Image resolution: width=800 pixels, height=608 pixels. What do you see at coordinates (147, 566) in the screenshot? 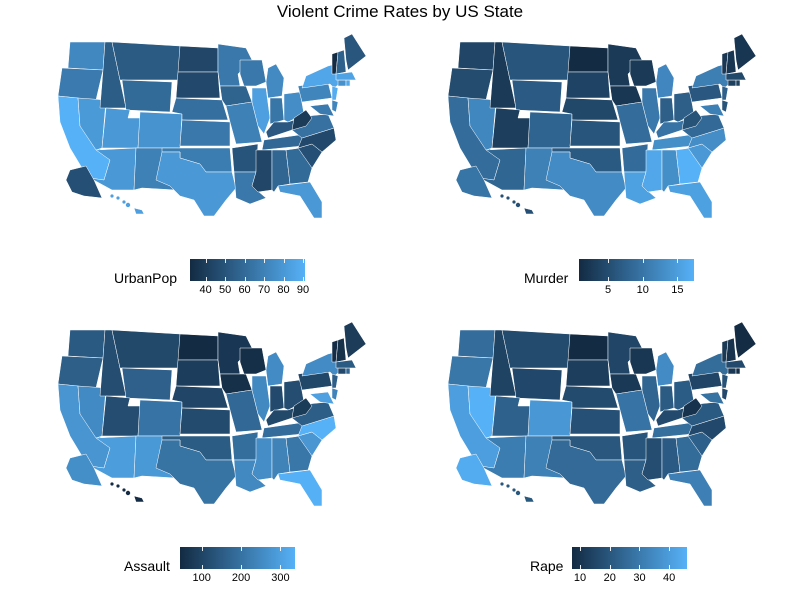
I see `legend-title: Assault` at bounding box center [147, 566].